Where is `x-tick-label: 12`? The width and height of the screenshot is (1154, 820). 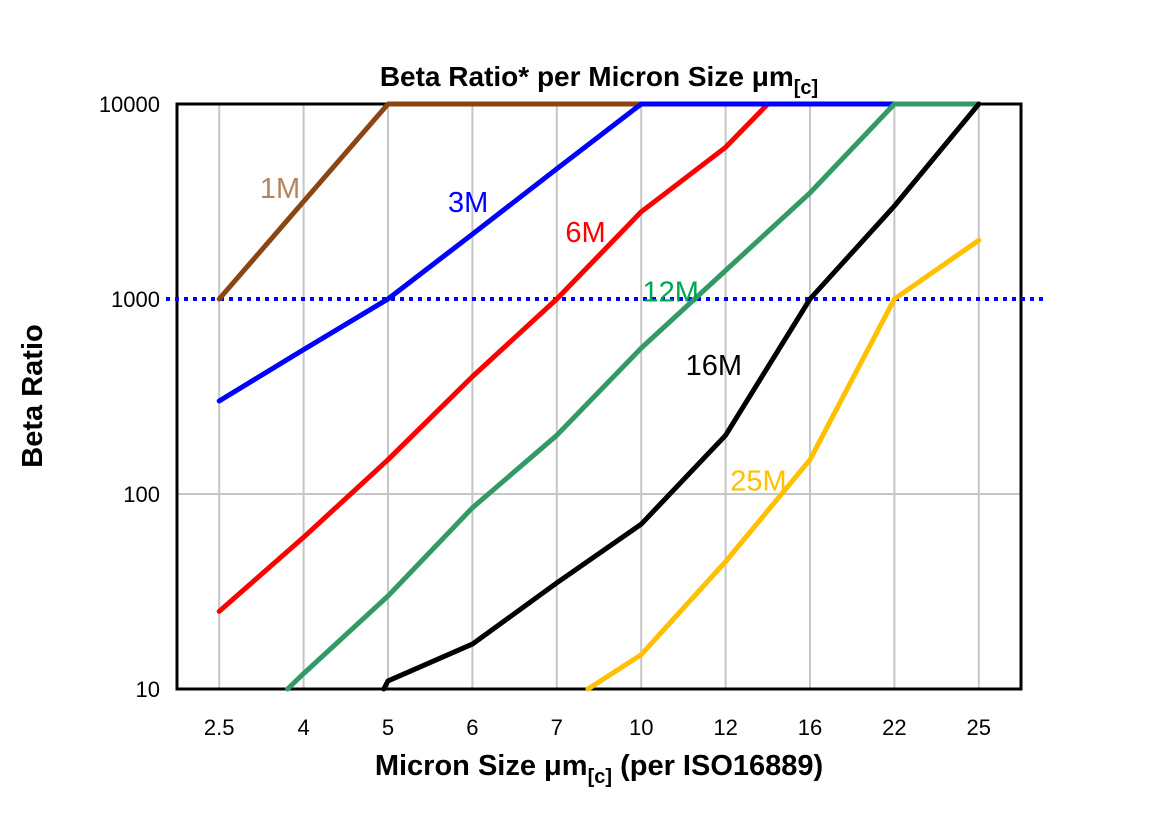
x-tick-label: 12 is located at coordinates (725, 727).